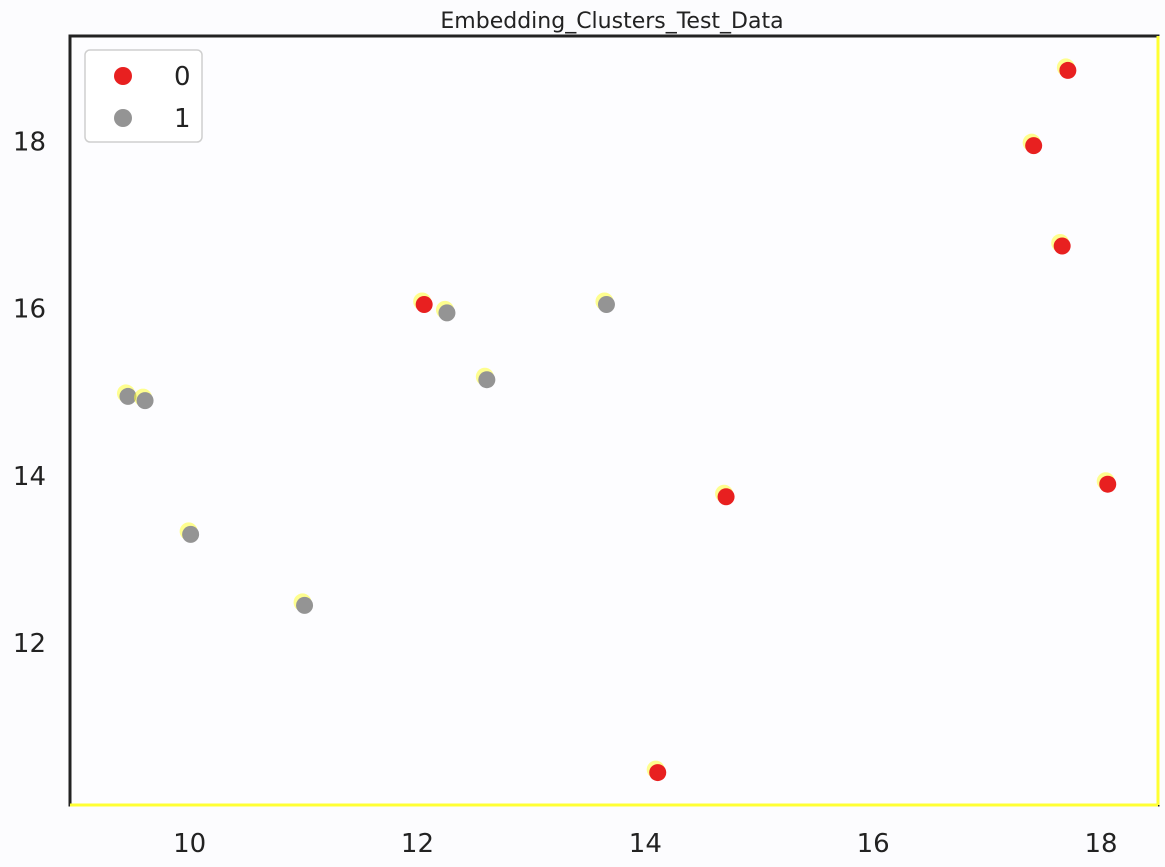  Describe the element at coordinates (873, 844) in the screenshot. I see `x-tick-label: 16` at that location.